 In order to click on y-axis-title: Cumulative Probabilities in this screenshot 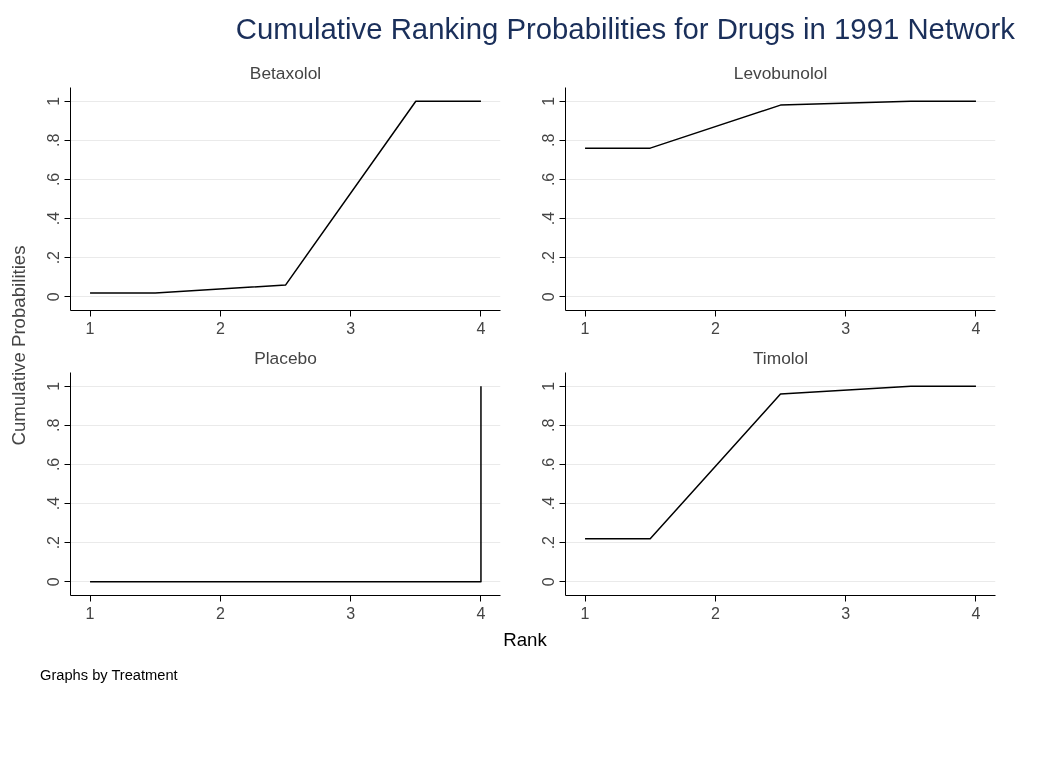, I will do `click(18, 345)`.